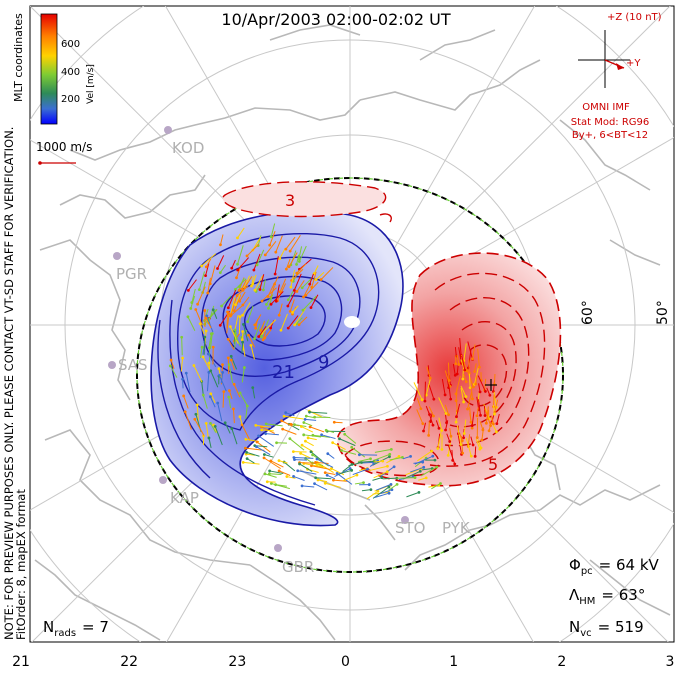 This screenshot has width=680, height=674. What do you see at coordinates (133, 365) in the screenshot?
I see `station-sas: SAS` at bounding box center [133, 365].